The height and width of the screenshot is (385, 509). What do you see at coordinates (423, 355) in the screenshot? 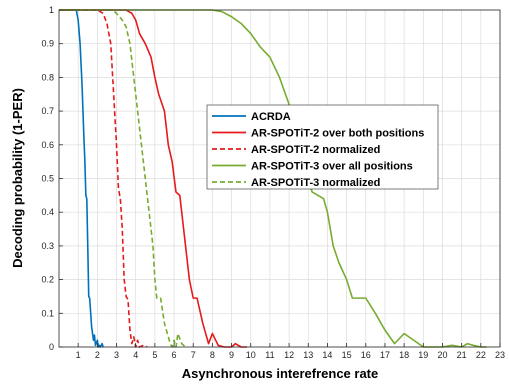
I see `x-tick-label: 19` at bounding box center [423, 355].